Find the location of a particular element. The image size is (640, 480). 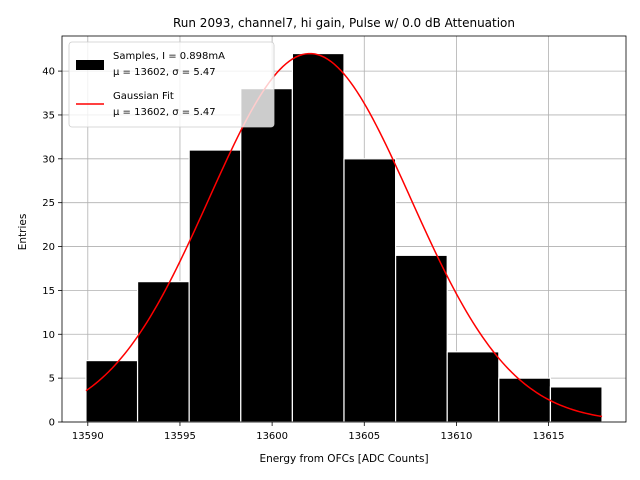

y-tick-label: 25 is located at coordinates (48, 203).